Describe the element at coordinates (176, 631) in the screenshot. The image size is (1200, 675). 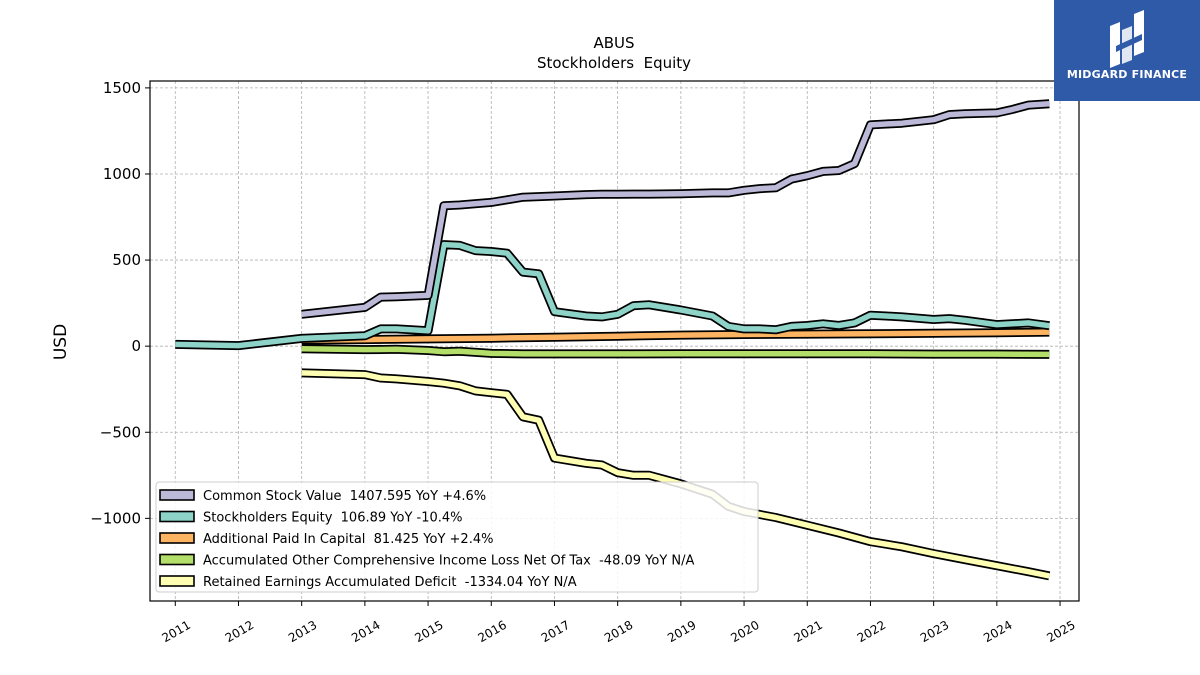
I see `x-tick-label: 2011` at that location.